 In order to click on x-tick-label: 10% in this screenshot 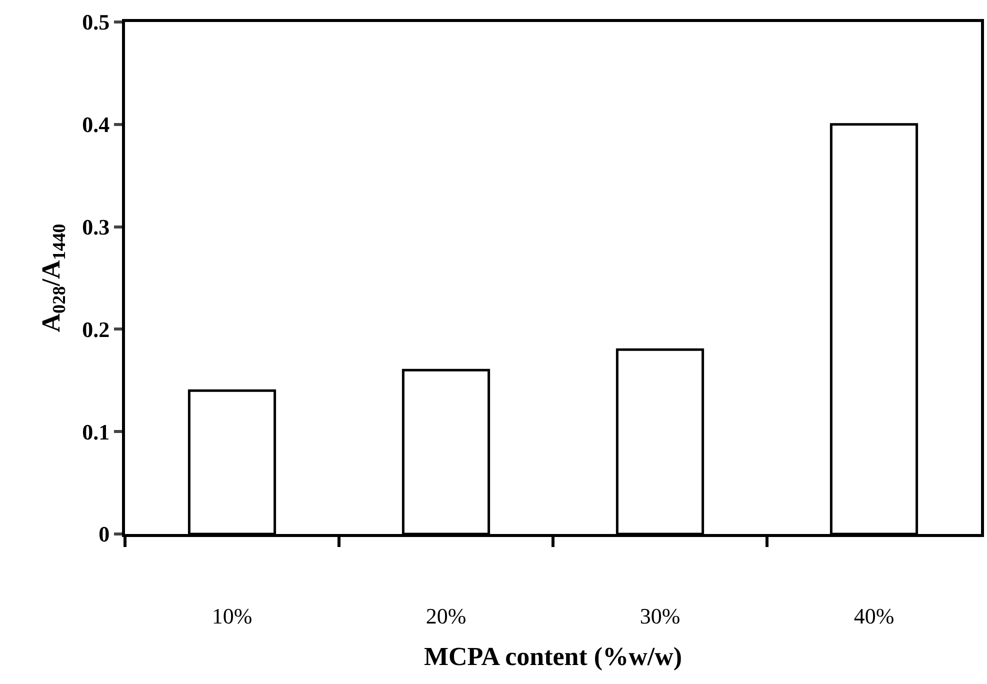, I will do `click(232, 615)`.